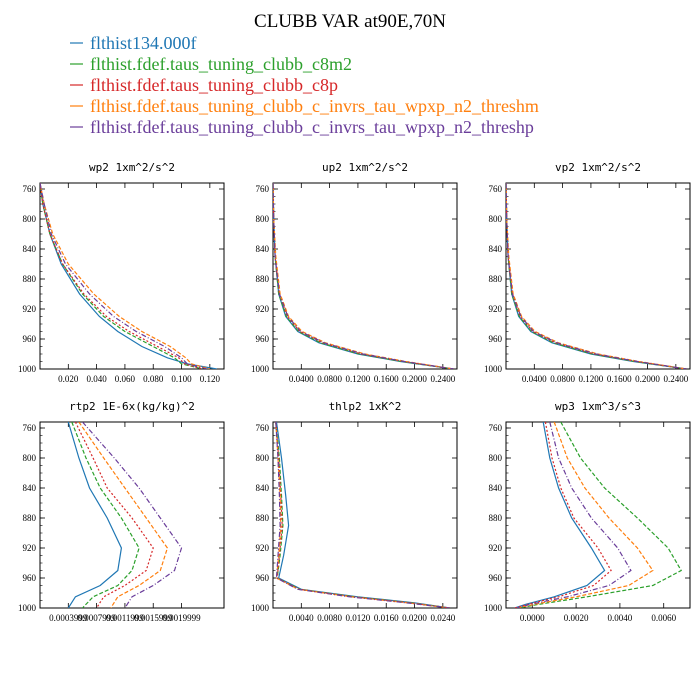 Image resolution: width=700 pixels, height=700 pixels. I want to click on y-tick-label-3-0: 760, so click(30, 428).